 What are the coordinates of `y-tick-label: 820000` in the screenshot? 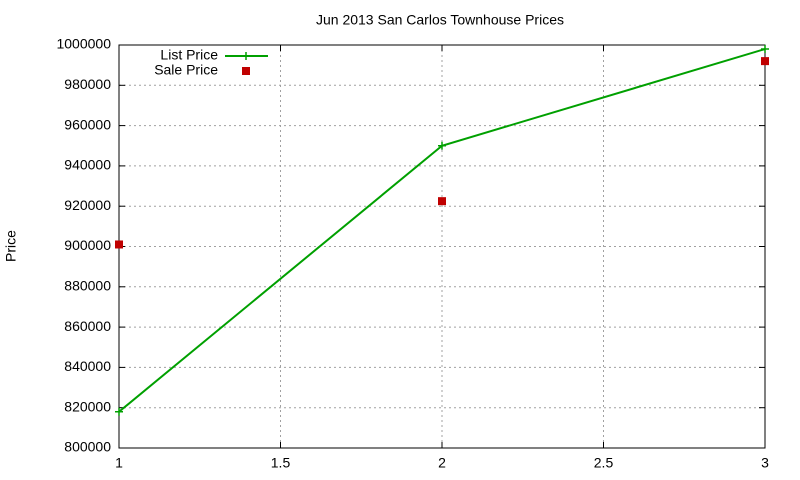 It's located at (87, 406).